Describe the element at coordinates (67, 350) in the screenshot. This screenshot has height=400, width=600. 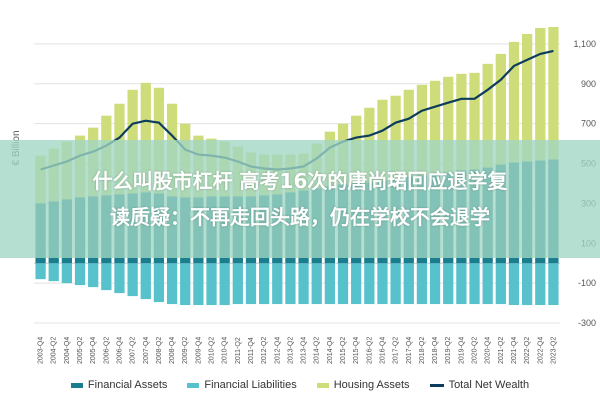
I see `x-tick-label: 2004-Q4` at that location.